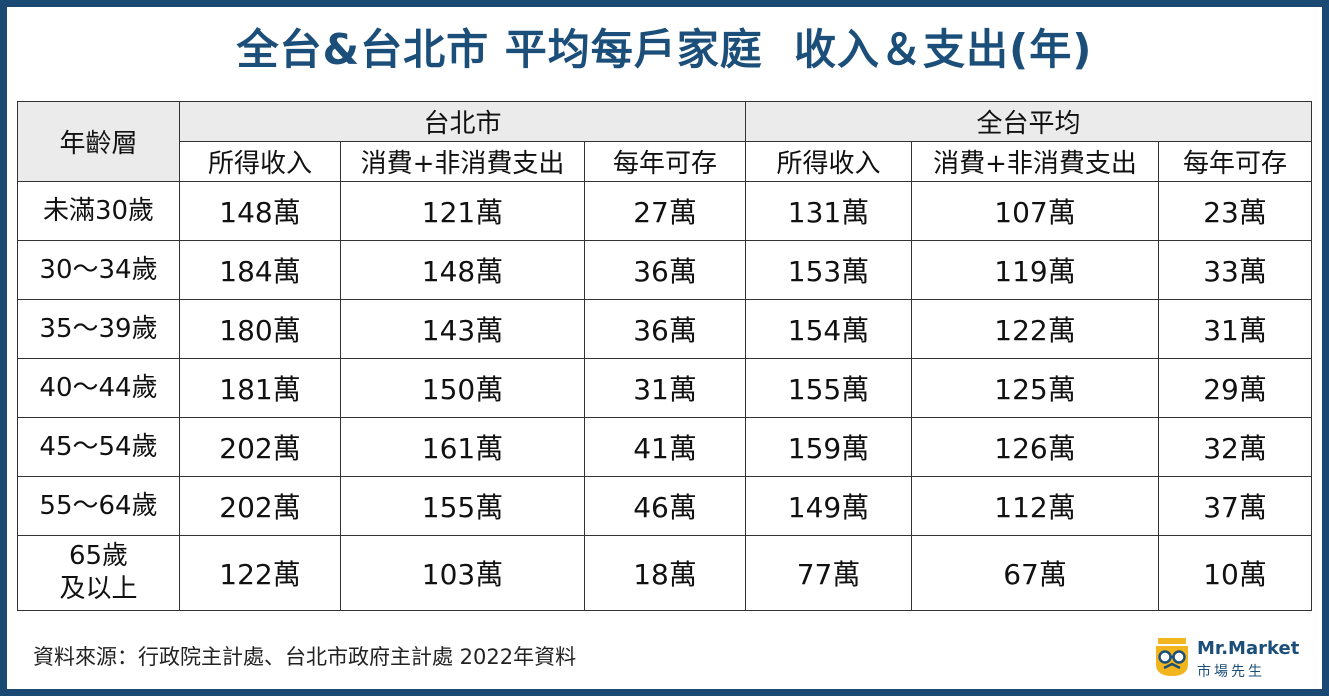 This screenshot has width=1329, height=696. I want to click on group-header-row: 年齡層 台北市 全台平均, so click(665, 141).